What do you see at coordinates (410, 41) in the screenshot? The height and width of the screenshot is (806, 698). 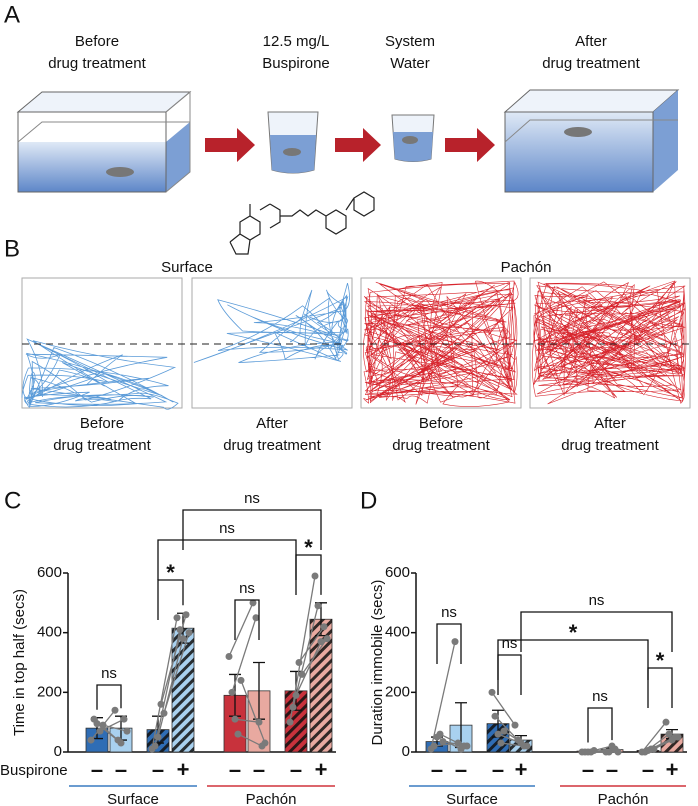 I see `step-label: System` at bounding box center [410, 41].